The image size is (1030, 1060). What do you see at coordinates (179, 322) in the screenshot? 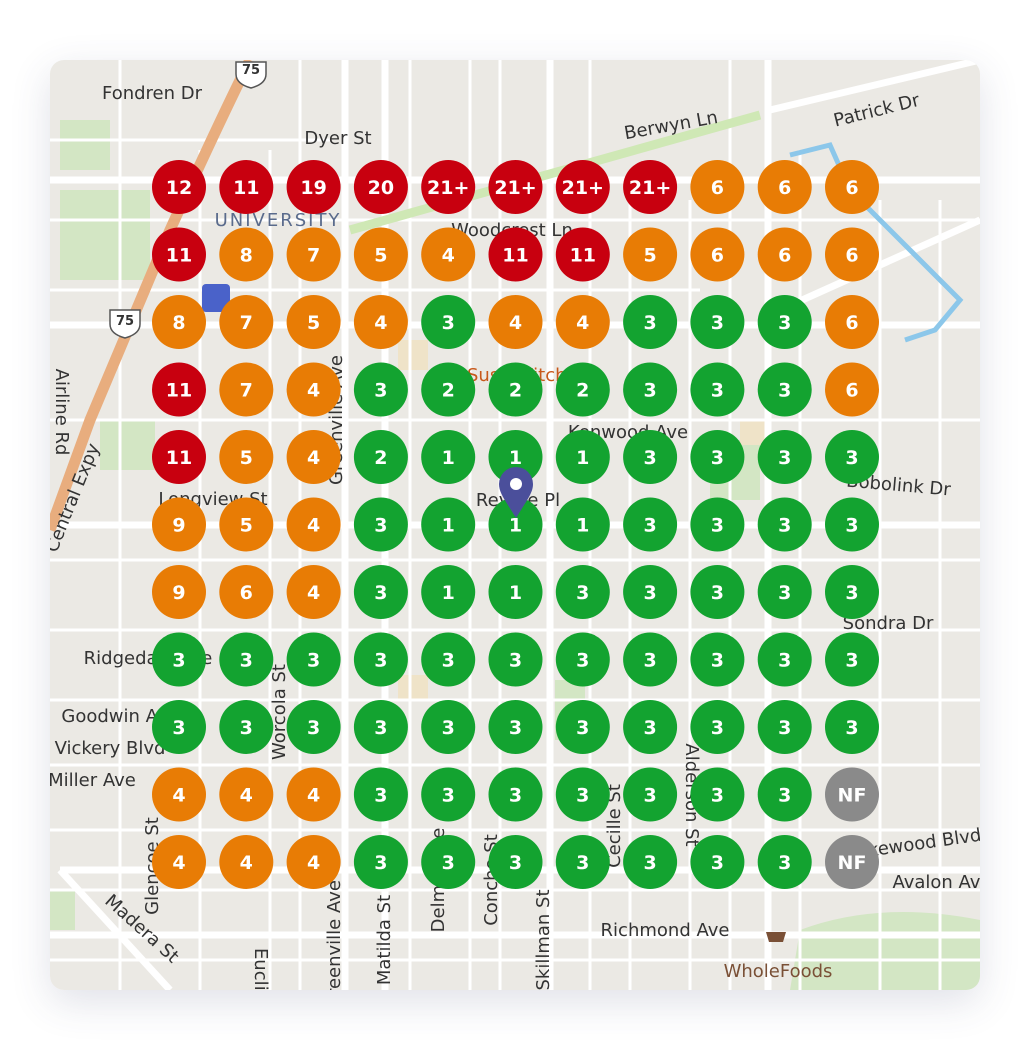
I see `rank-cell: 8` at bounding box center [179, 322].